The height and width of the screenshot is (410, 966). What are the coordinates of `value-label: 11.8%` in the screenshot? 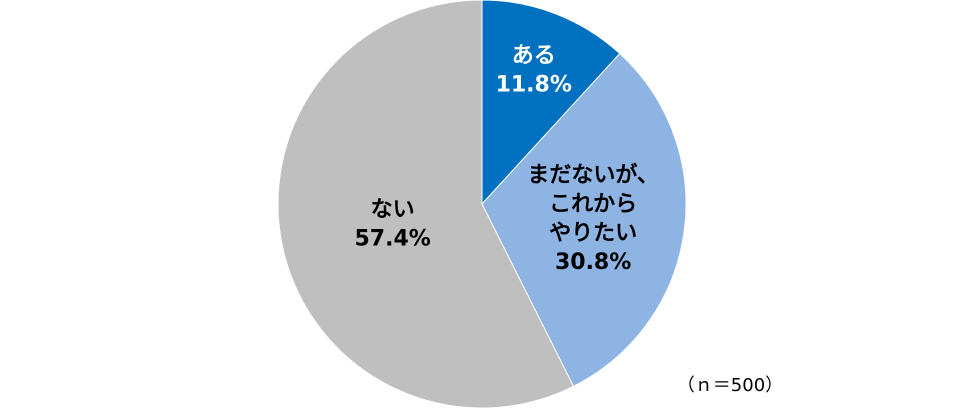 It's located at (534, 84).